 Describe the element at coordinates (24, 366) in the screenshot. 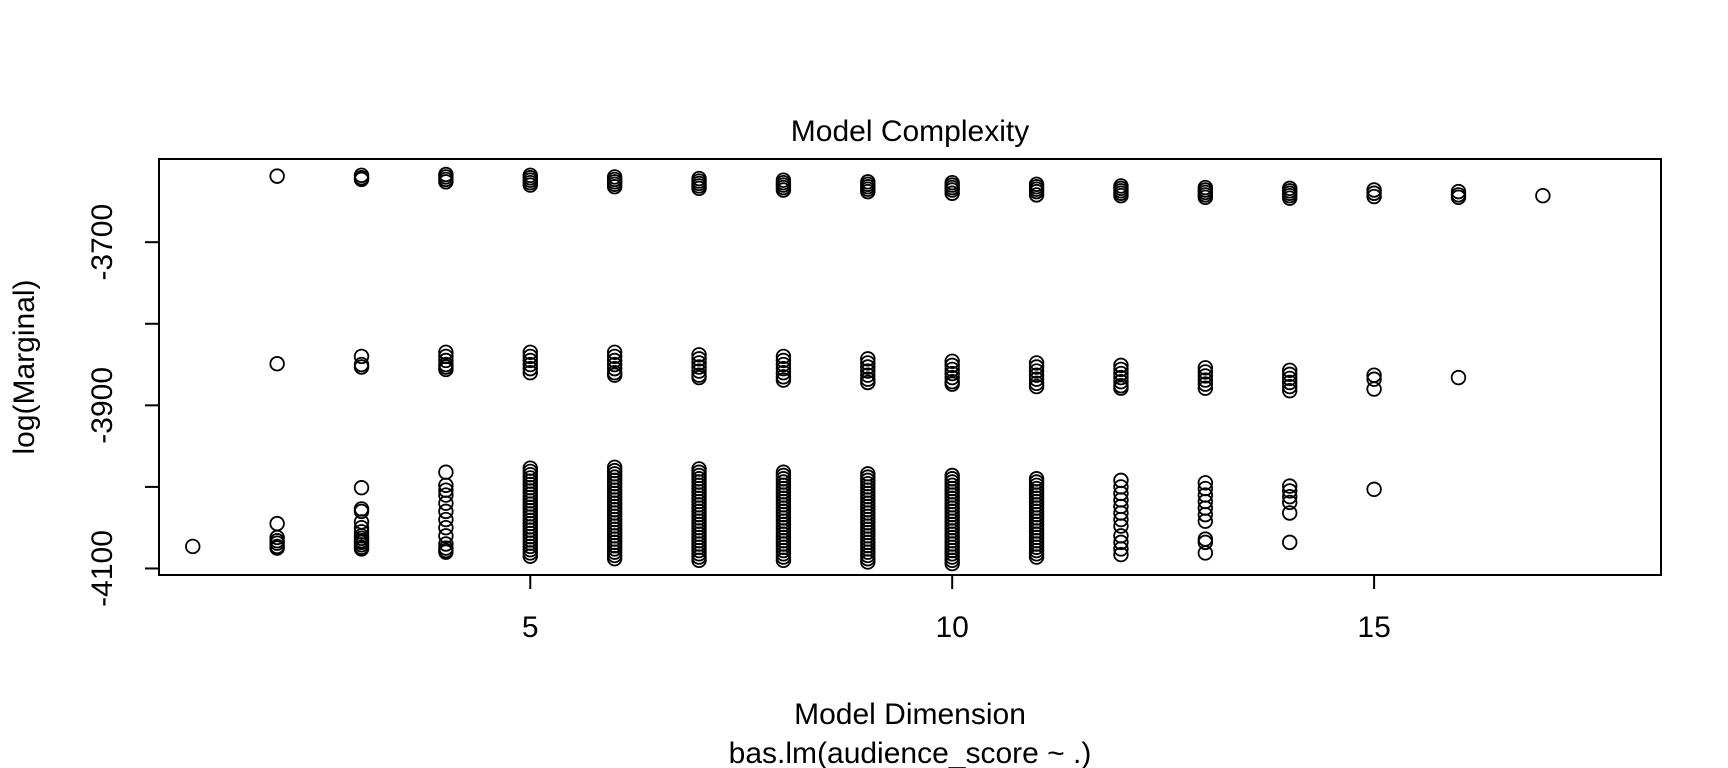

I see `y-axis-label: log(Marginal)` at that location.